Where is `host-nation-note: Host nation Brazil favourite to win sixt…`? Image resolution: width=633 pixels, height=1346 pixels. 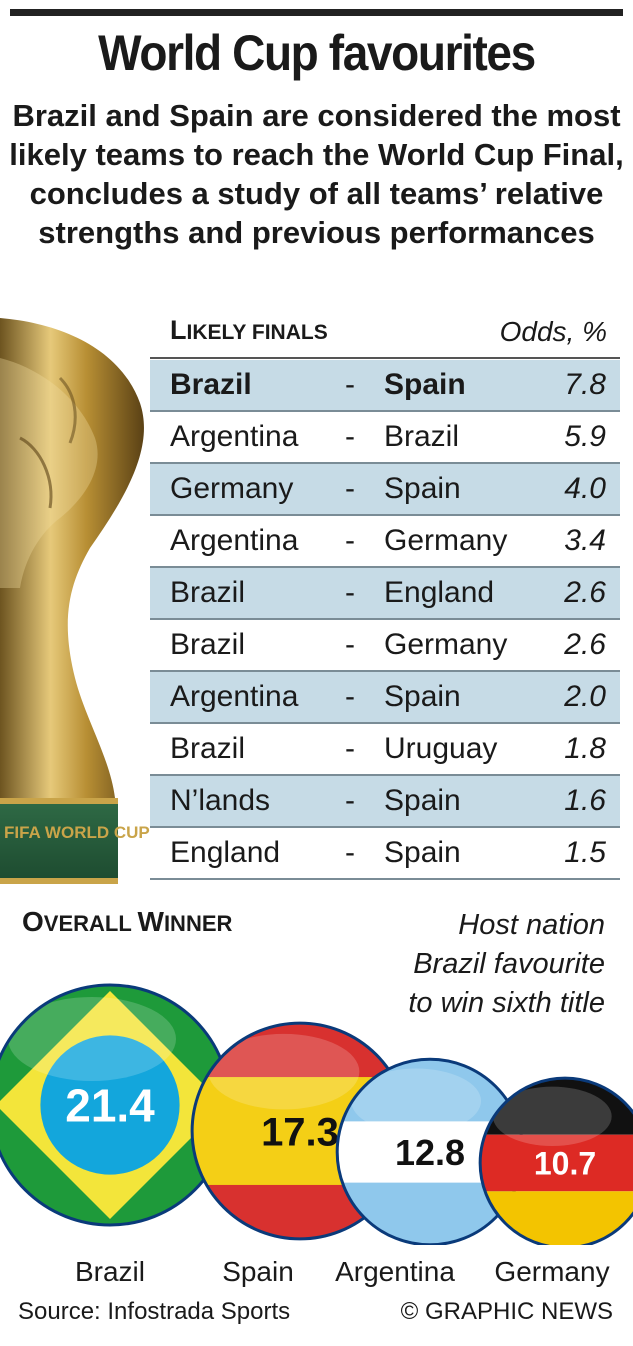
host-nation-note: Host nation Brazil favourite to win sixt… is located at coordinates (506, 964).